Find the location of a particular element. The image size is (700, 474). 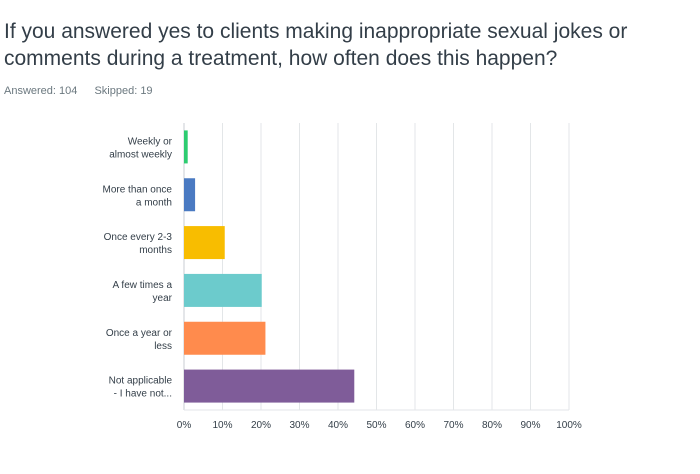

x-tick-label: 20% is located at coordinates (261, 425).